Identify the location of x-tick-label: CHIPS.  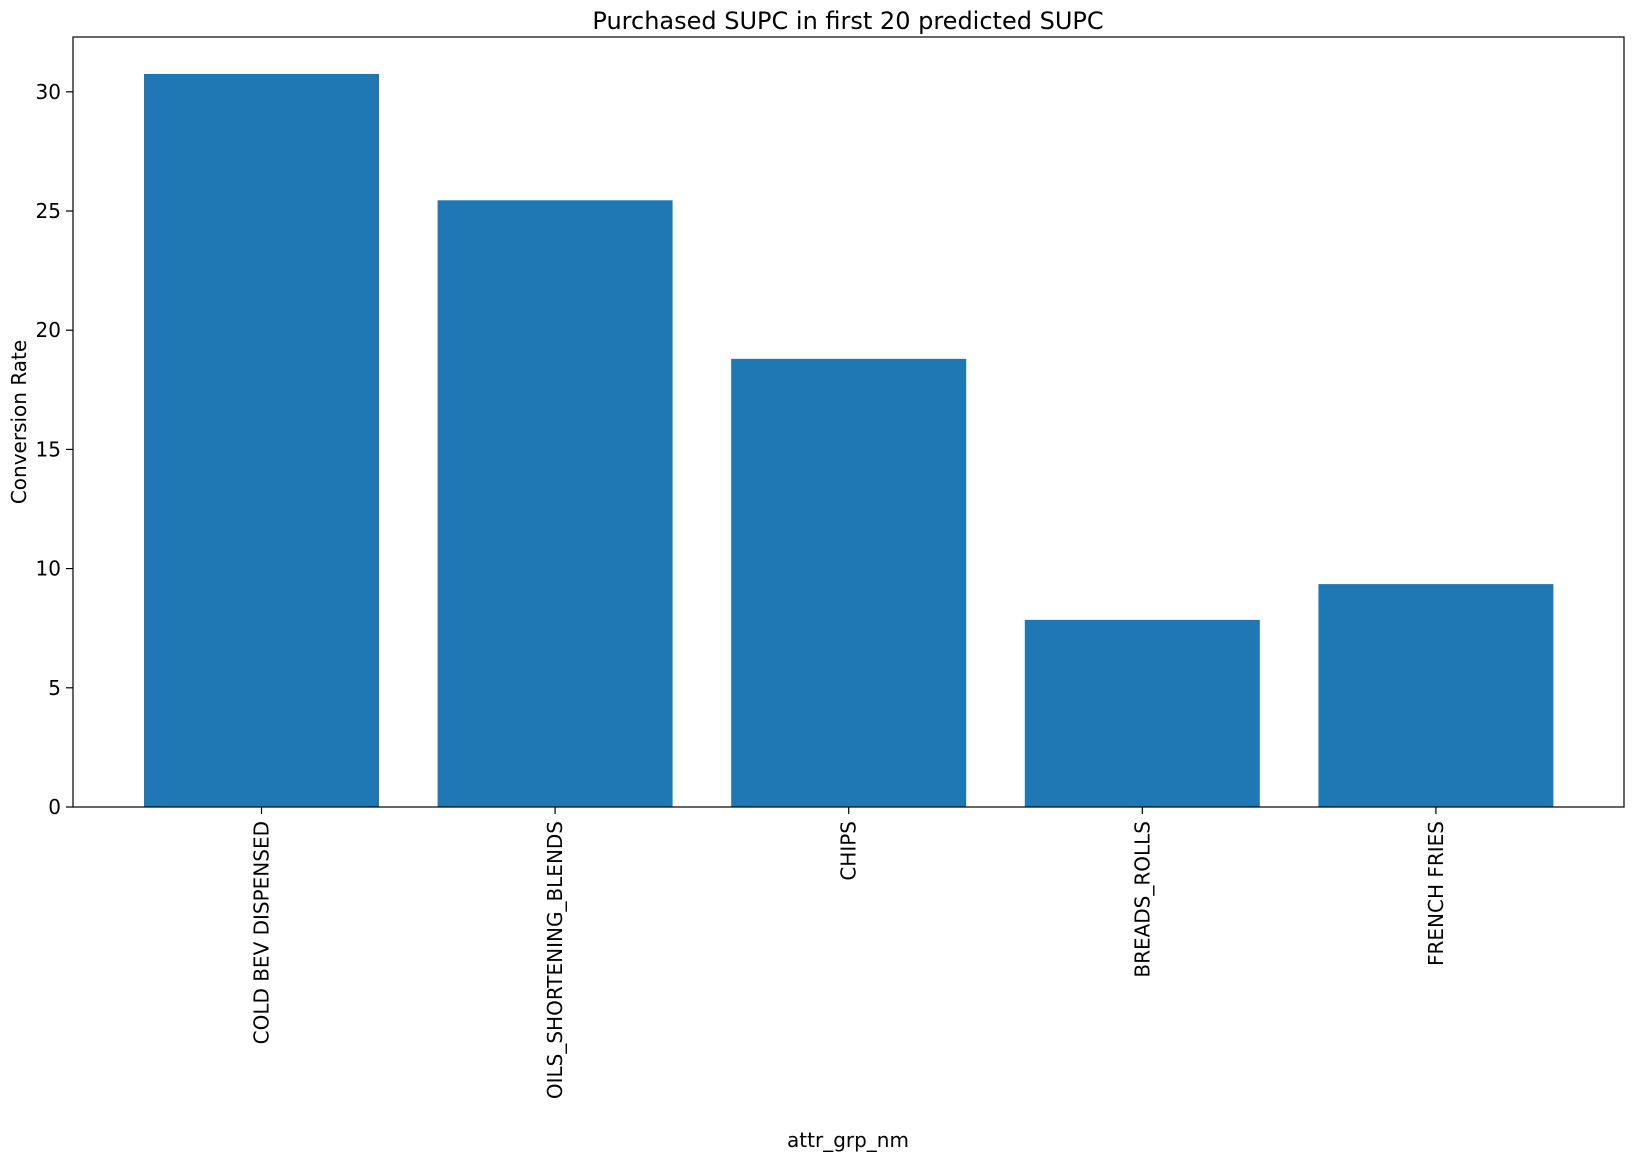
(849, 851).